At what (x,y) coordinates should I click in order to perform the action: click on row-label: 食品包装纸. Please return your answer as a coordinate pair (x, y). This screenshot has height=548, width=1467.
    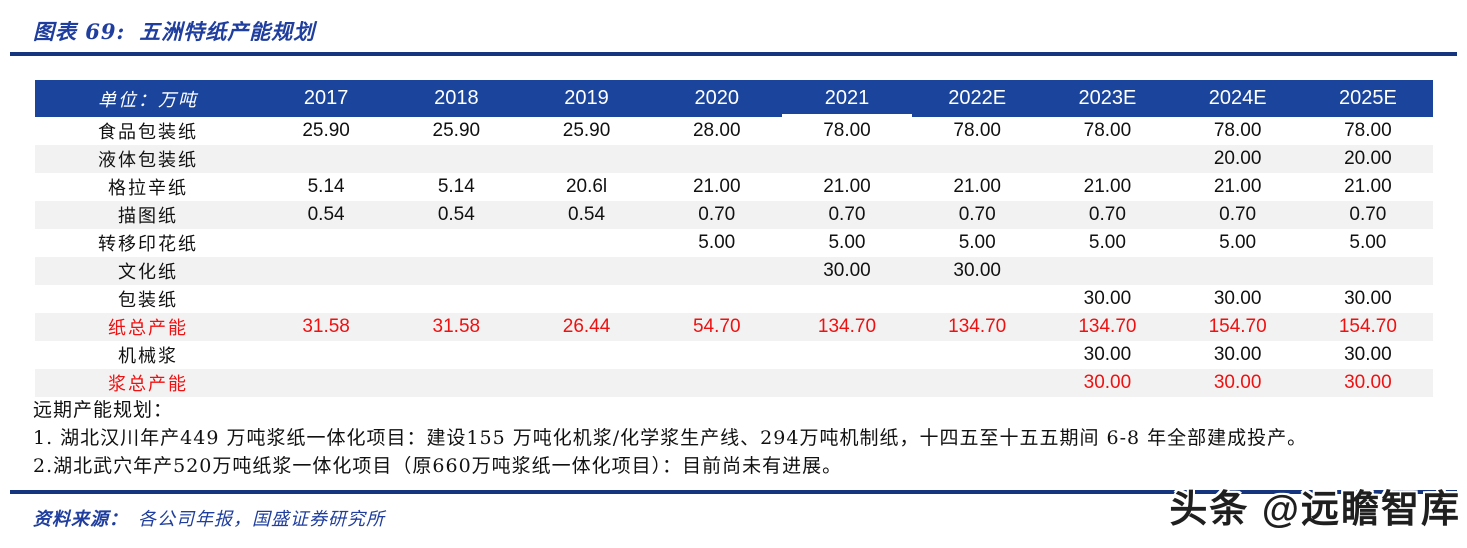
    Looking at the image, I should click on (148, 132).